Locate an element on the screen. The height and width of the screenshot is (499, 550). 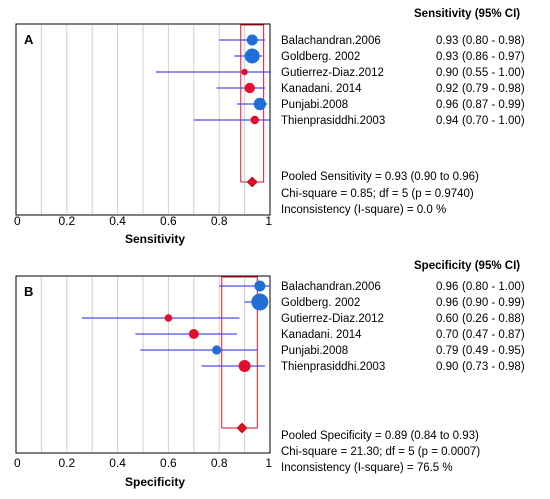
panel-a-study-name: Punjabi.2008 is located at coordinates (314, 105).